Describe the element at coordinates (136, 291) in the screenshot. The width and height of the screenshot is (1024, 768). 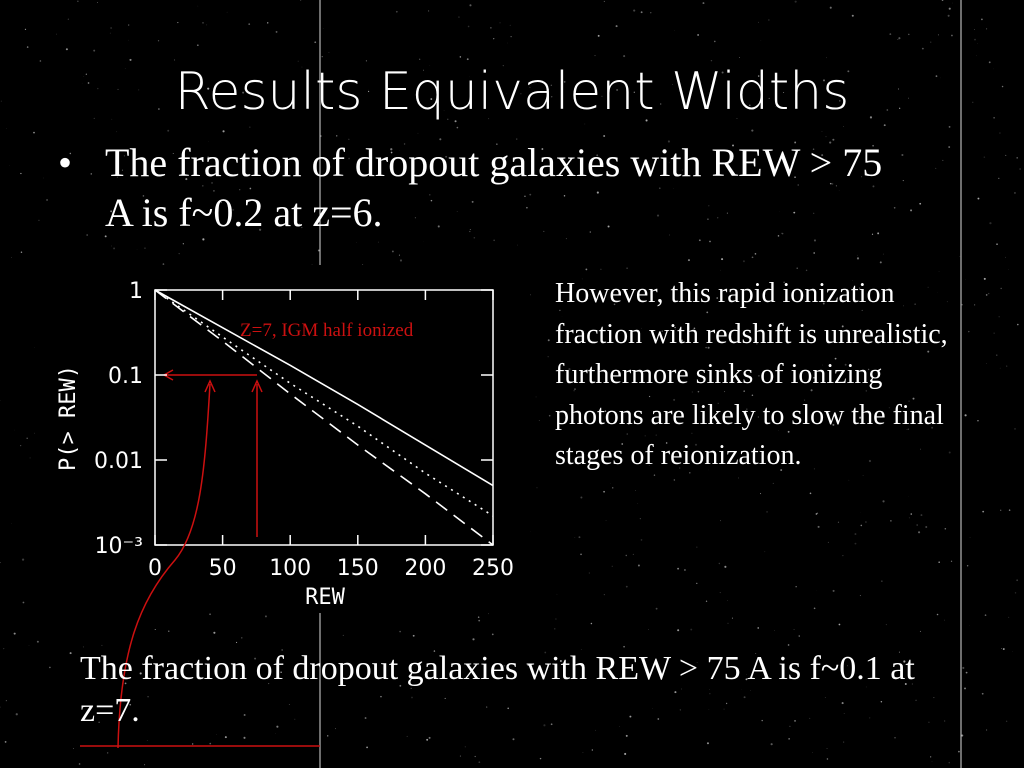
I see `y-tick-label: 1` at that location.